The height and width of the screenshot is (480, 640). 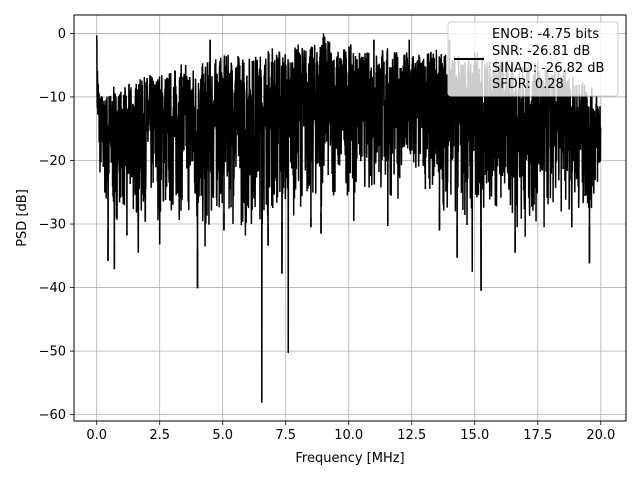 What do you see at coordinates (22, 218) in the screenshot?
I see `y-axis-label: PSD [dB]` at bounding box center [22, 218].